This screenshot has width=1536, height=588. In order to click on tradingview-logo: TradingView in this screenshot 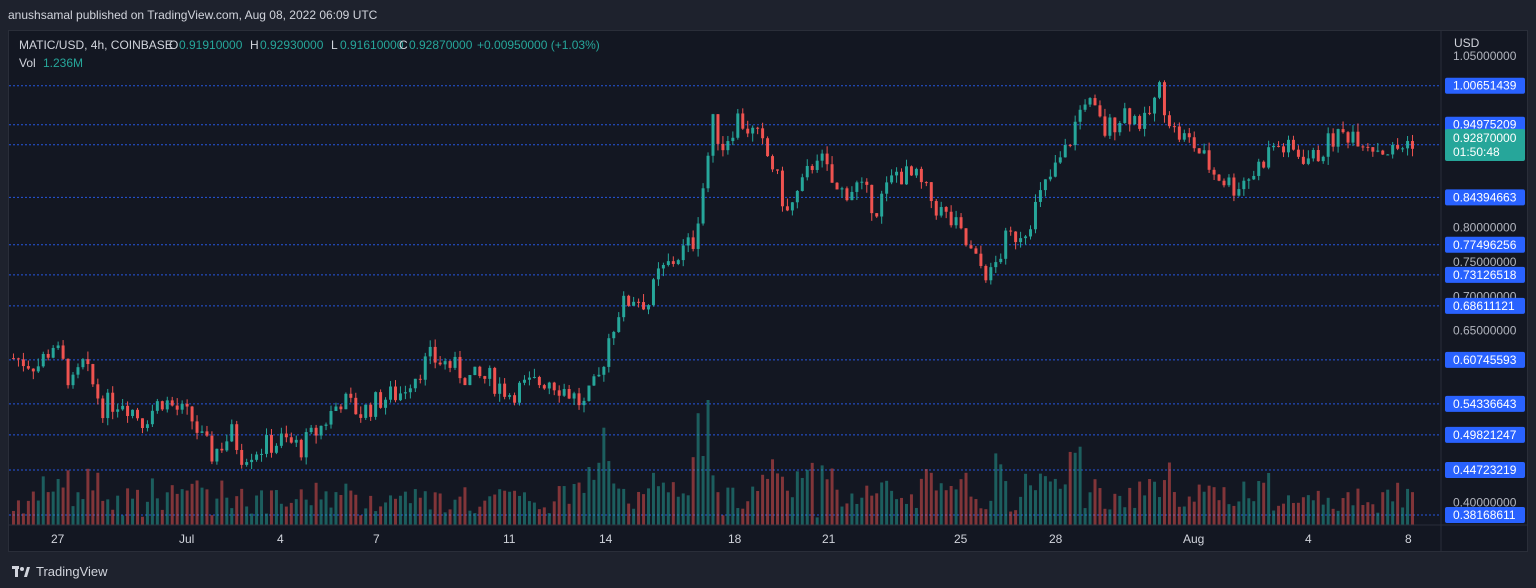, I will do `click(60, 571)`.